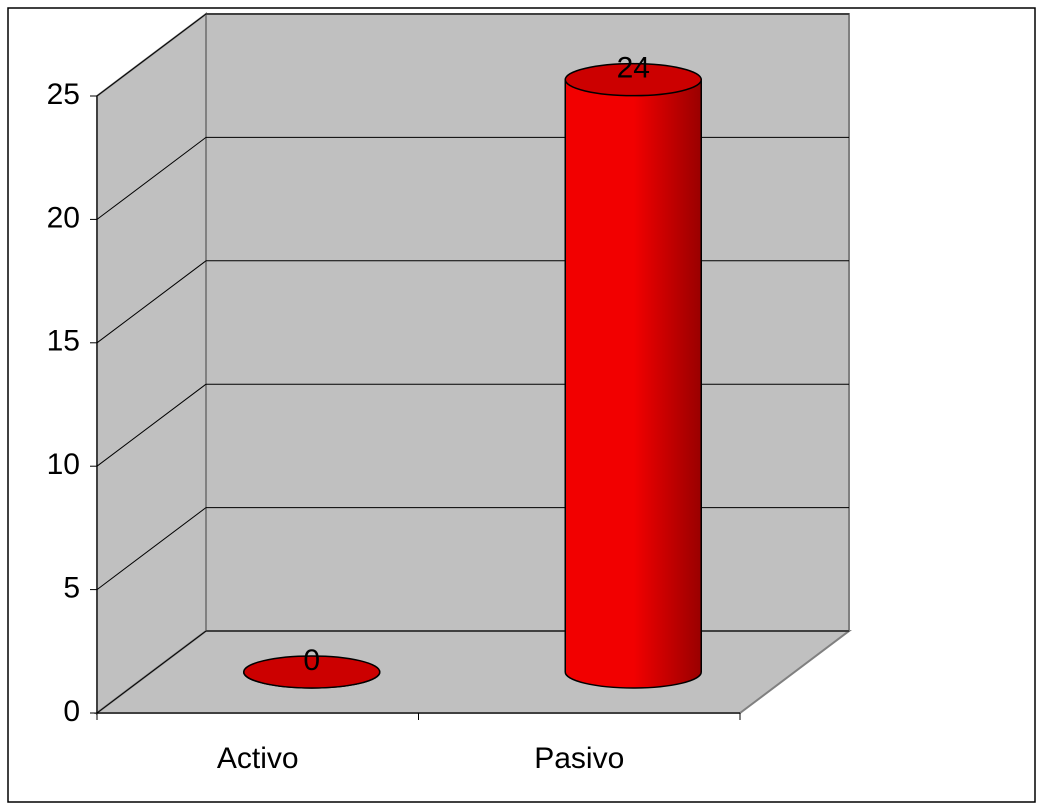  I want to click on y-tick-label: 5, so click(71, 588).